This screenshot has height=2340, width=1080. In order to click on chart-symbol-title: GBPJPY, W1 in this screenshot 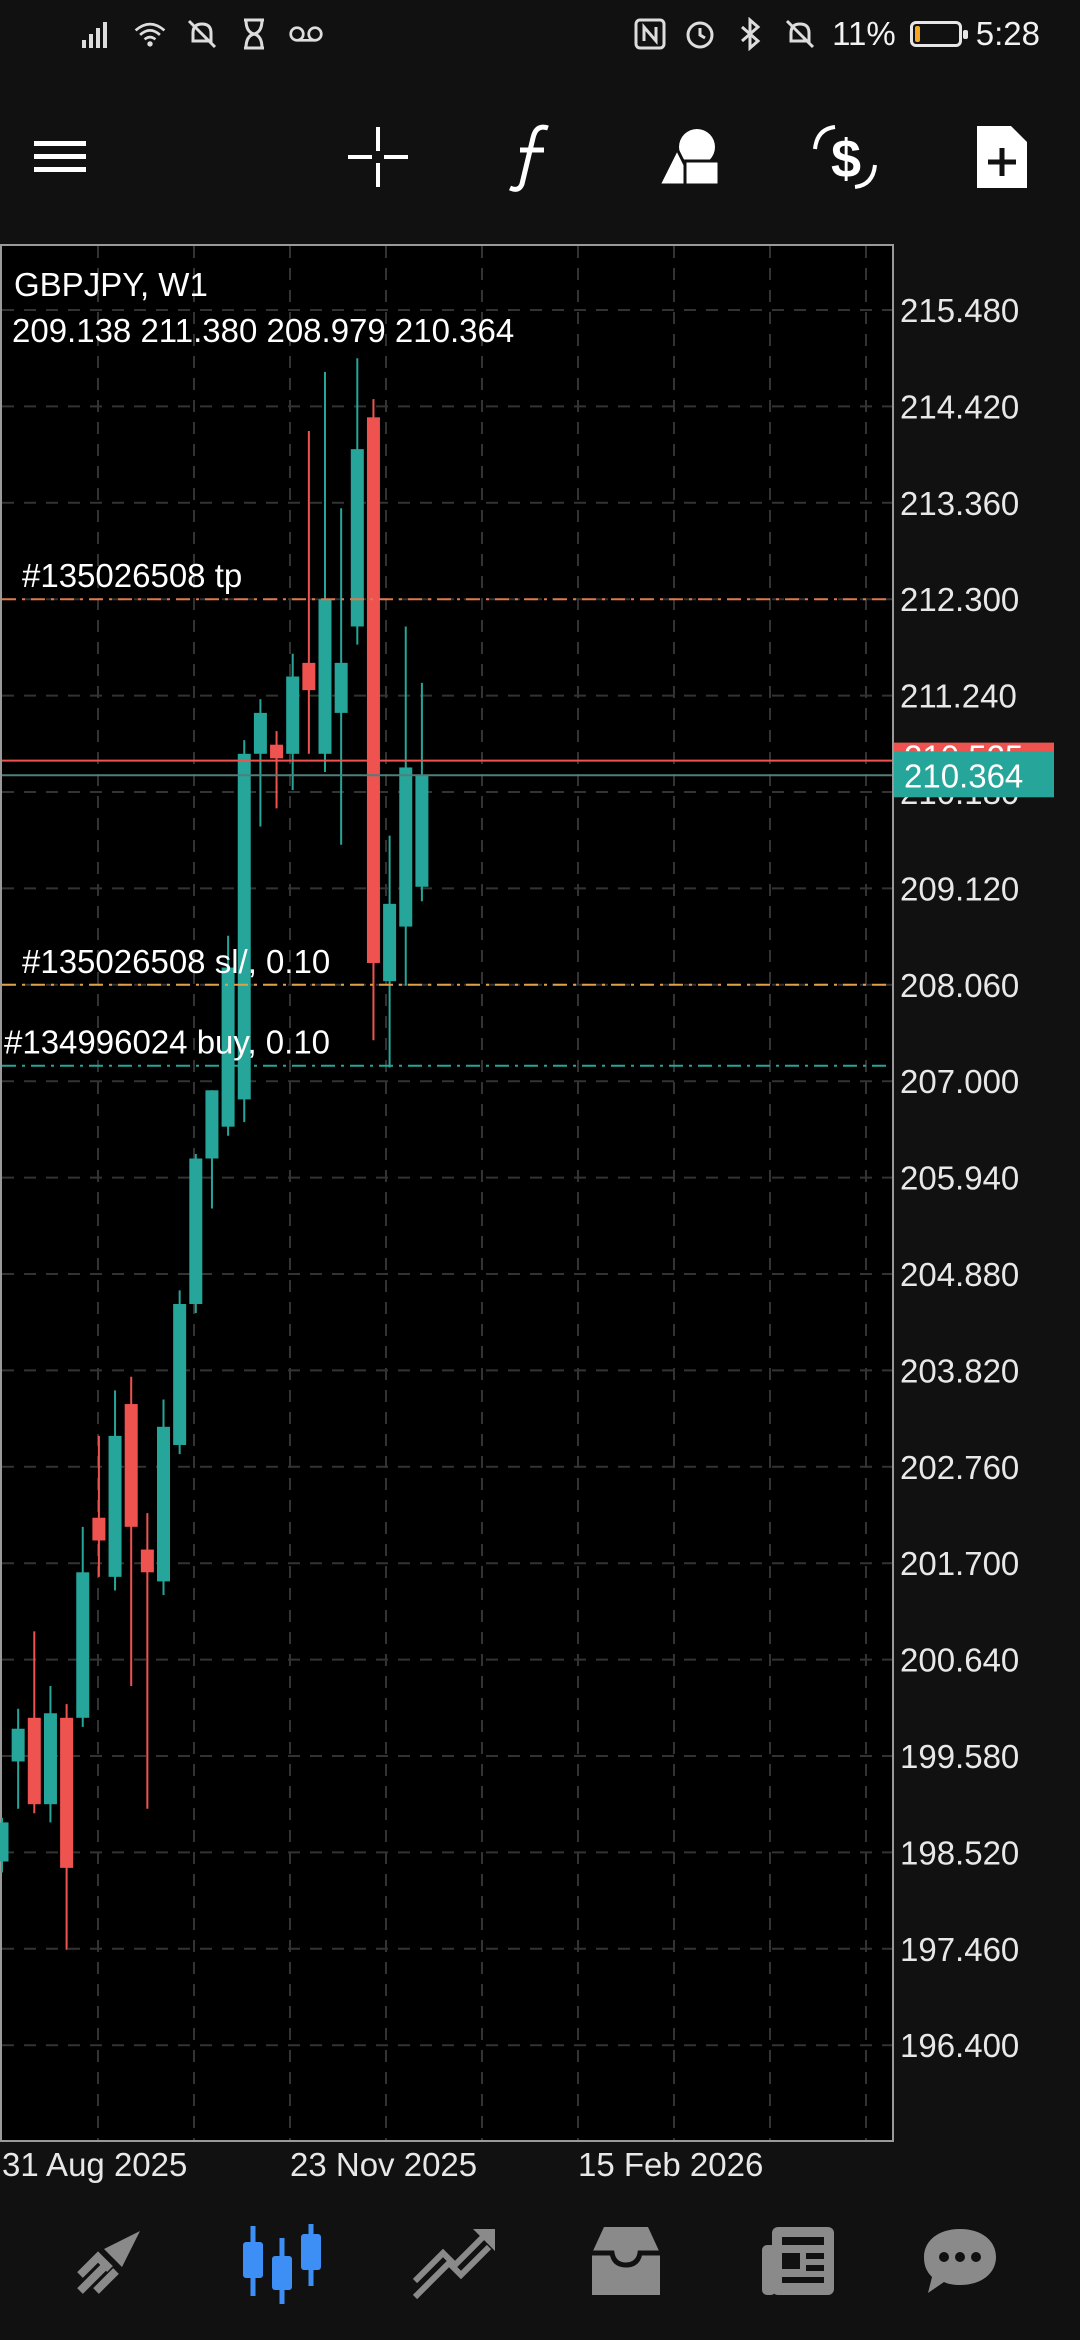, I will do `click(111, 284)`.